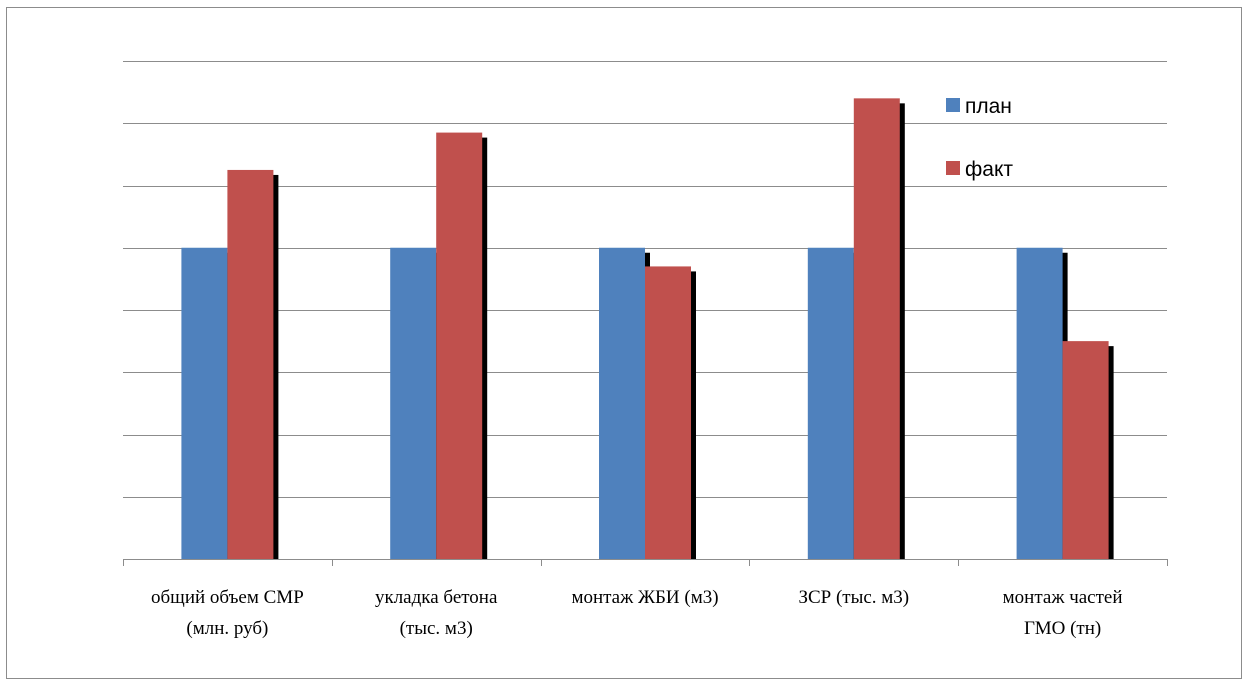 This screenshot has height=686, width=1250. Describe the element at coordinates (1063, 613) in the screenshot. I see `x-tick-label: монтаж частей ГМО (тн)` at that location.